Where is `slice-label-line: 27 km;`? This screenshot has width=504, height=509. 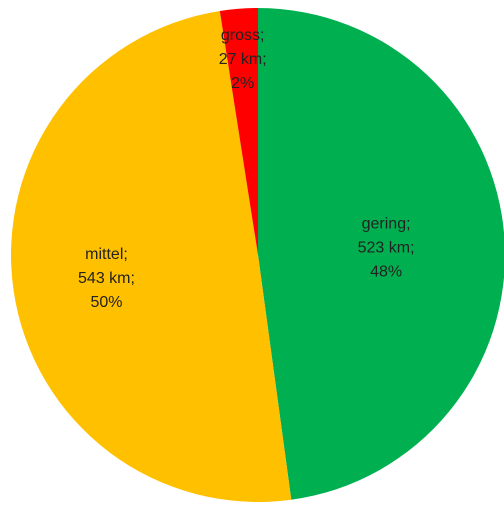
slice-label-line: 27 km; is located at coordinates (243, 59).